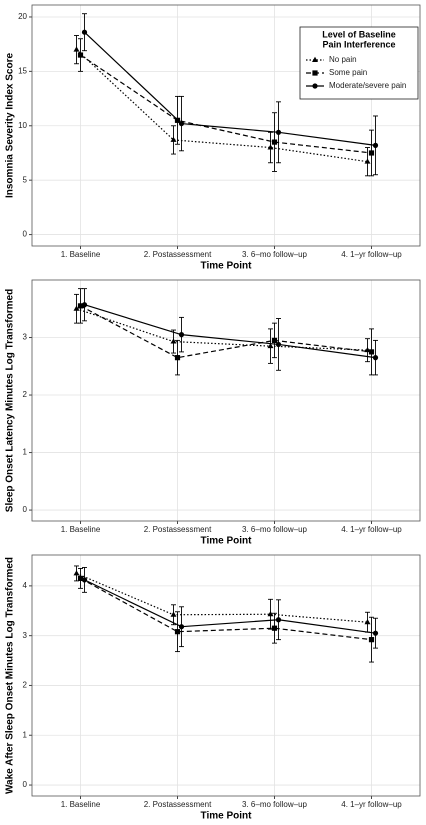 This screenshot has width=426, height=825. What do you see at coordinates (359, 34) in the screenshot?
I see `legend-title: Level of Baseline` at bounding box center [359, 34].